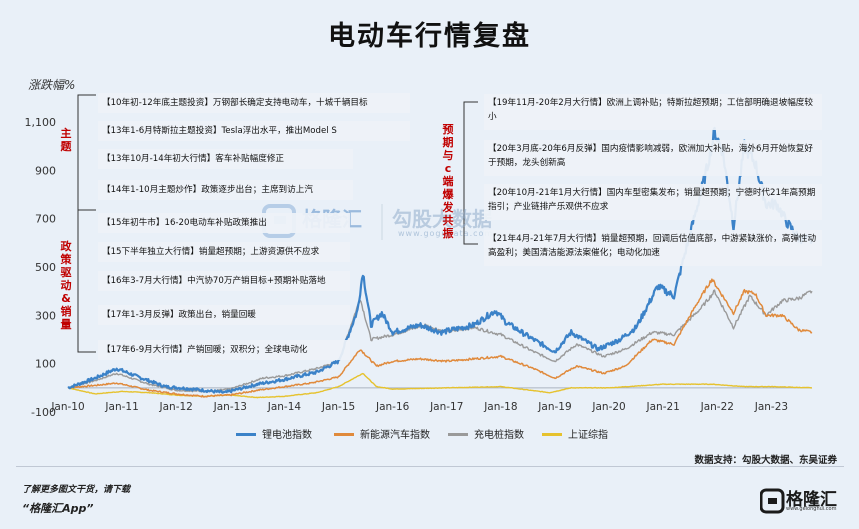  I want to click on x-tick-label: Jan-20, so click(608, 407).